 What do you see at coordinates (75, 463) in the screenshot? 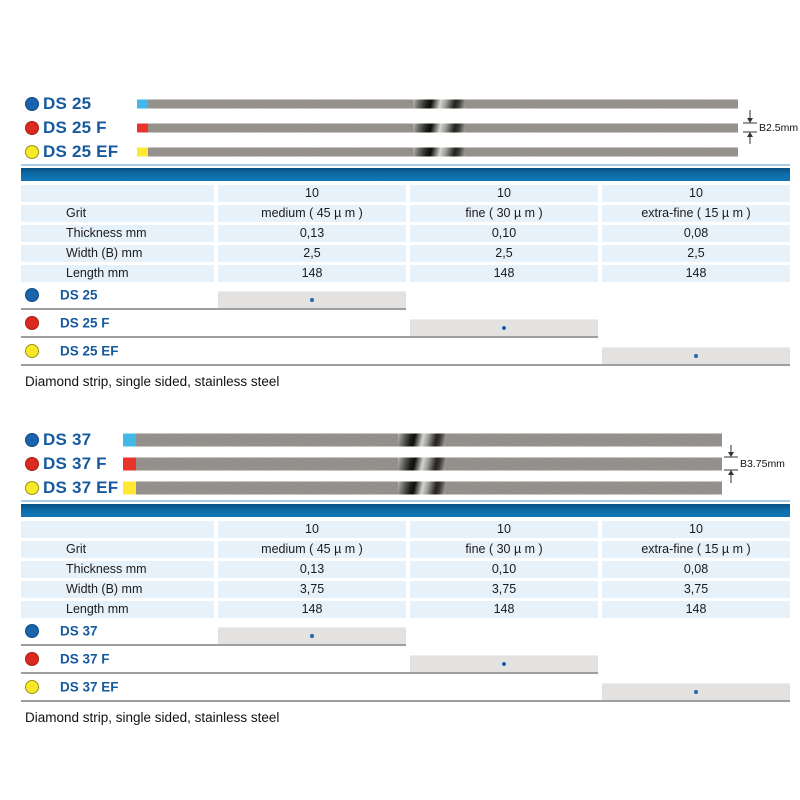
I see `product-label: DS 37 F` at bounding box center [75, 463].